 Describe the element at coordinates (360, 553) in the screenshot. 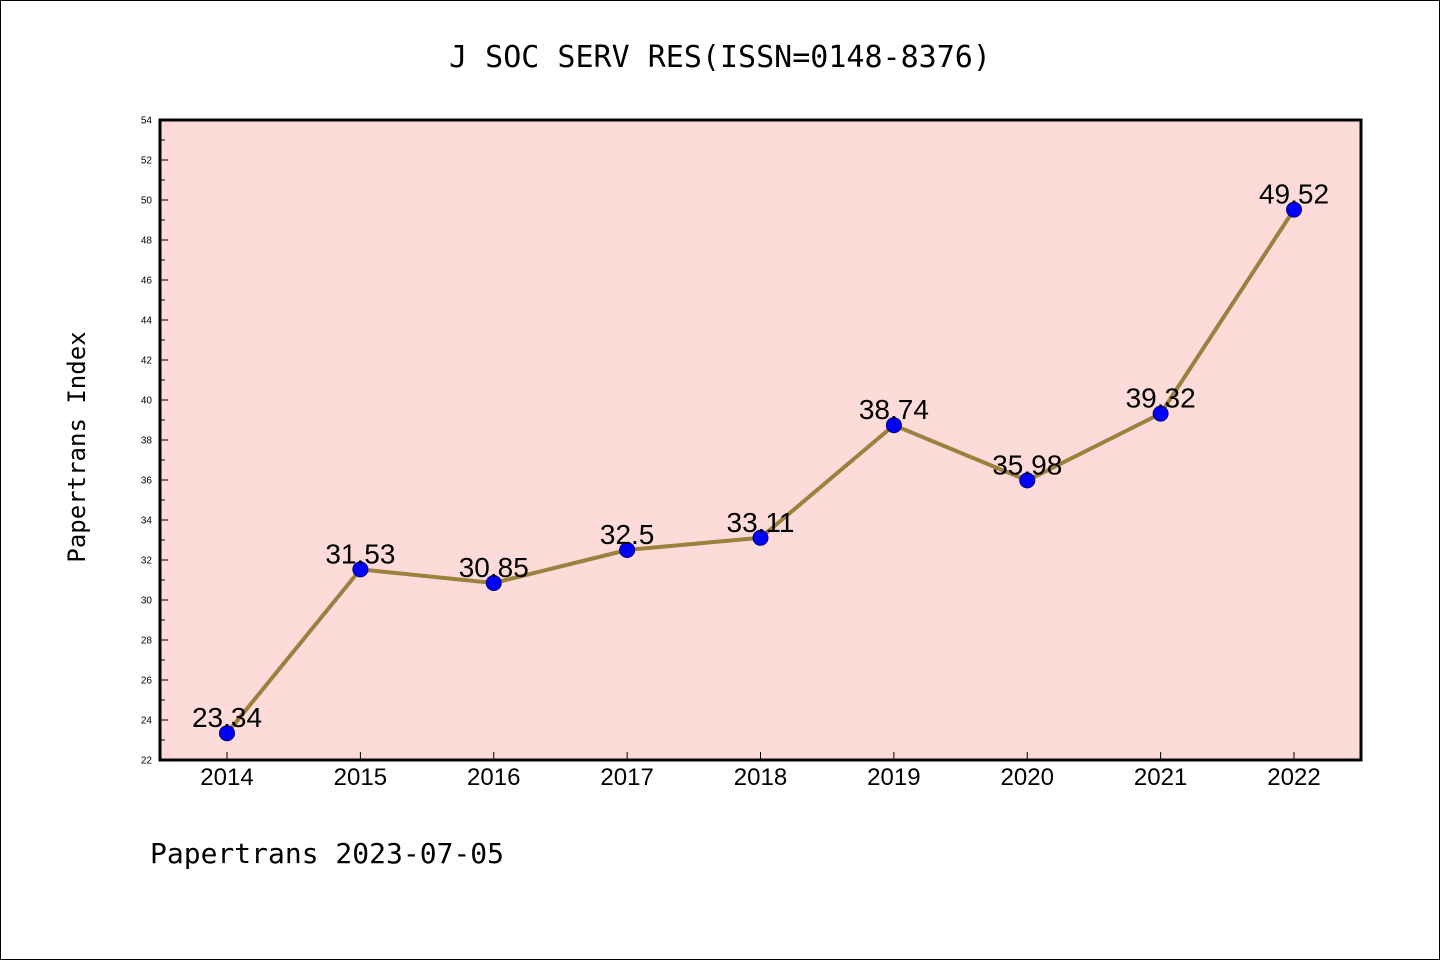

I see `data-point-label: 31.53` at that location.